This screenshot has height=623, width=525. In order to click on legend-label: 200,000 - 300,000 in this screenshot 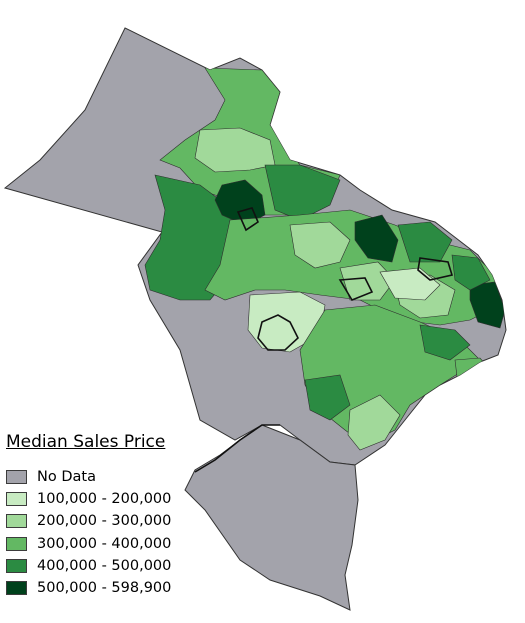, I will do `click(104, 521)`.